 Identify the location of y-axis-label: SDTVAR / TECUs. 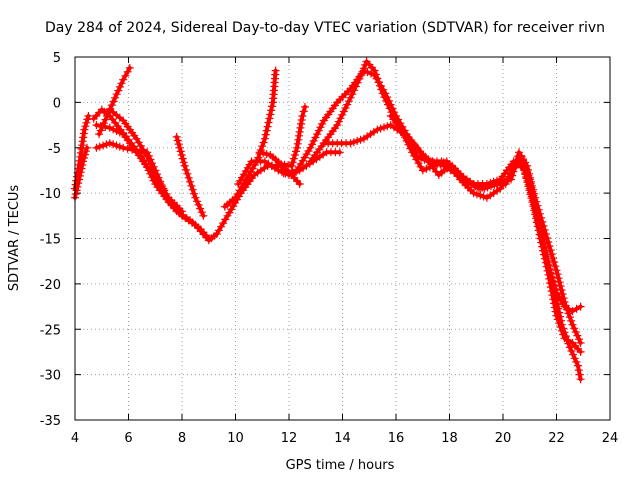
(14, 238).